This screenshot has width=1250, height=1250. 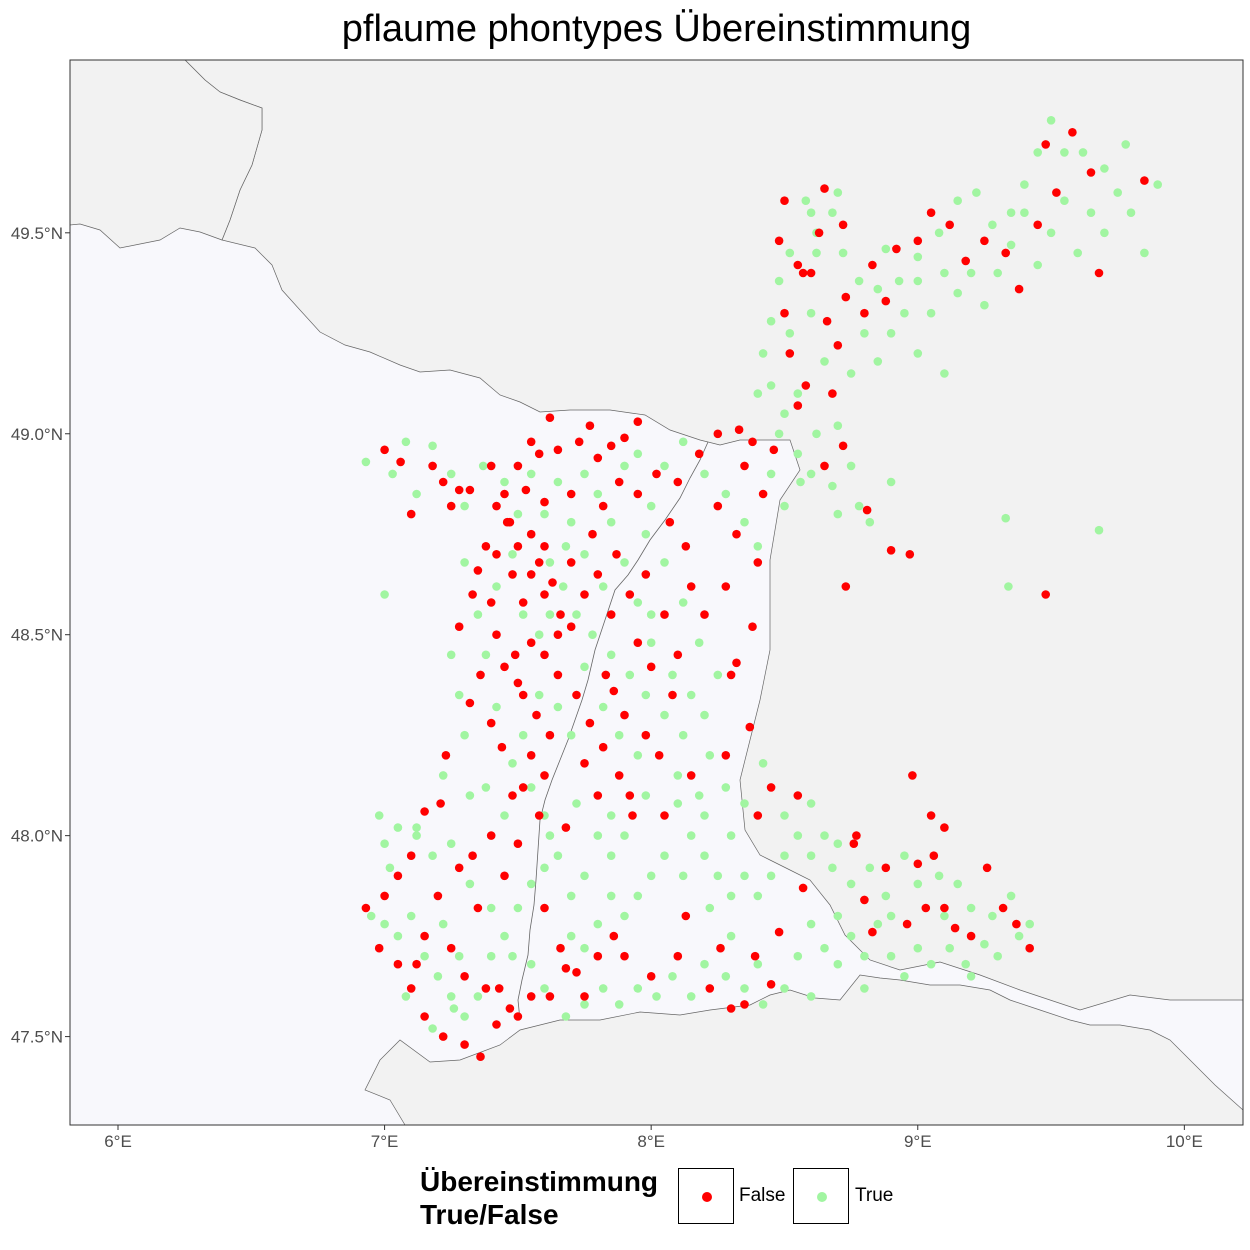 I want to click on x-tick-label: 7°E, so click(x=385, y=1141).